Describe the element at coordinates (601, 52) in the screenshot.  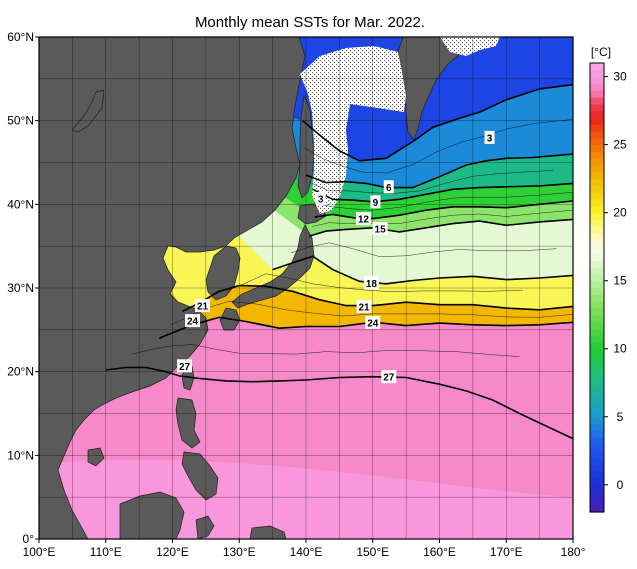
I see `colorbar-unit: [°C]` at that location.